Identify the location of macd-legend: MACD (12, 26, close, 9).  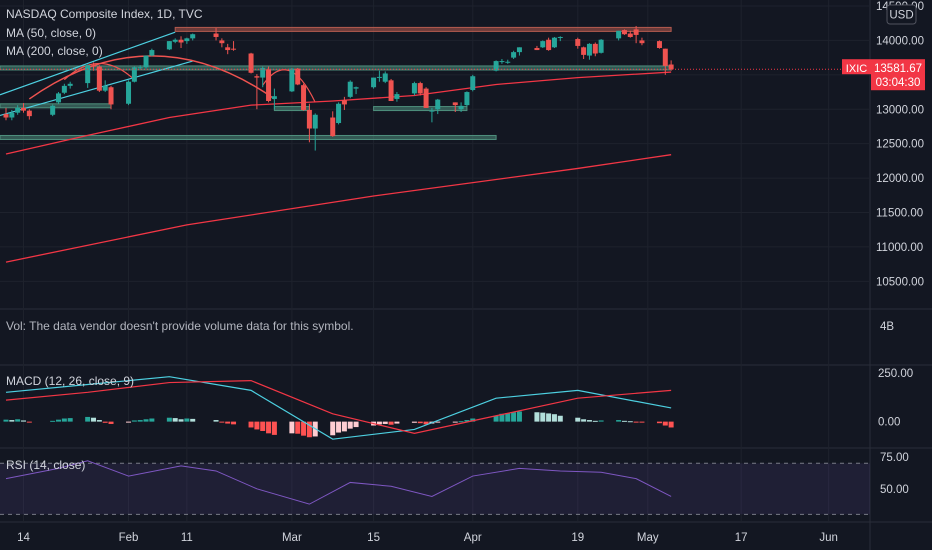
(70, 381).